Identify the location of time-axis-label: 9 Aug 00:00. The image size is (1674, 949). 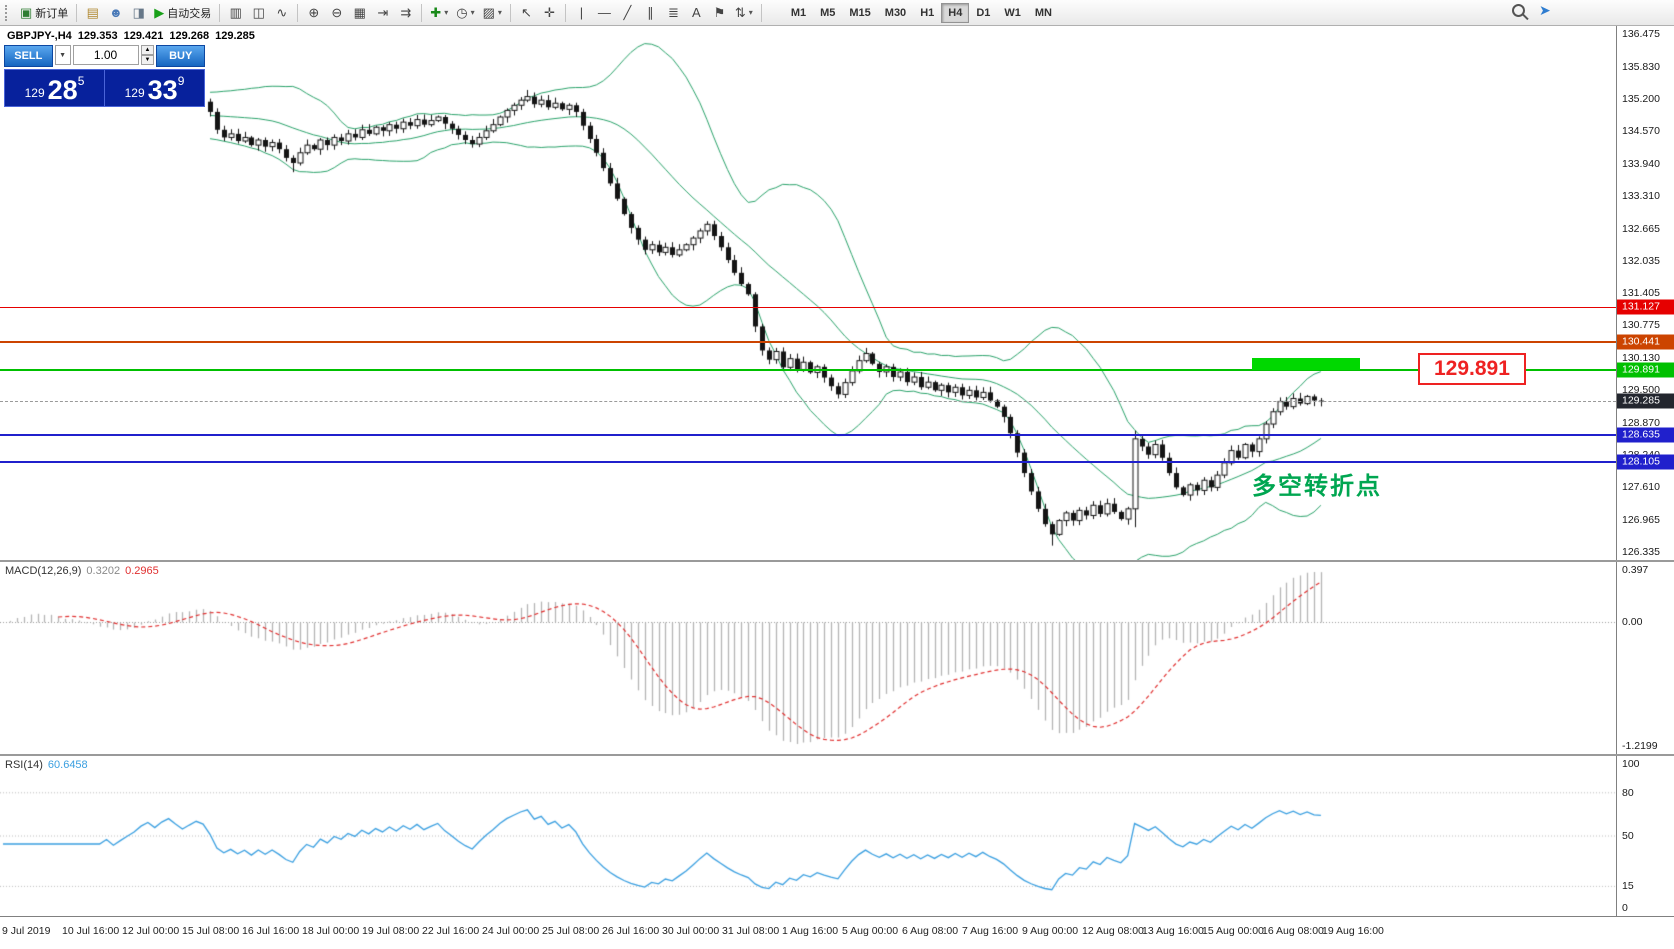
(1050, 931).